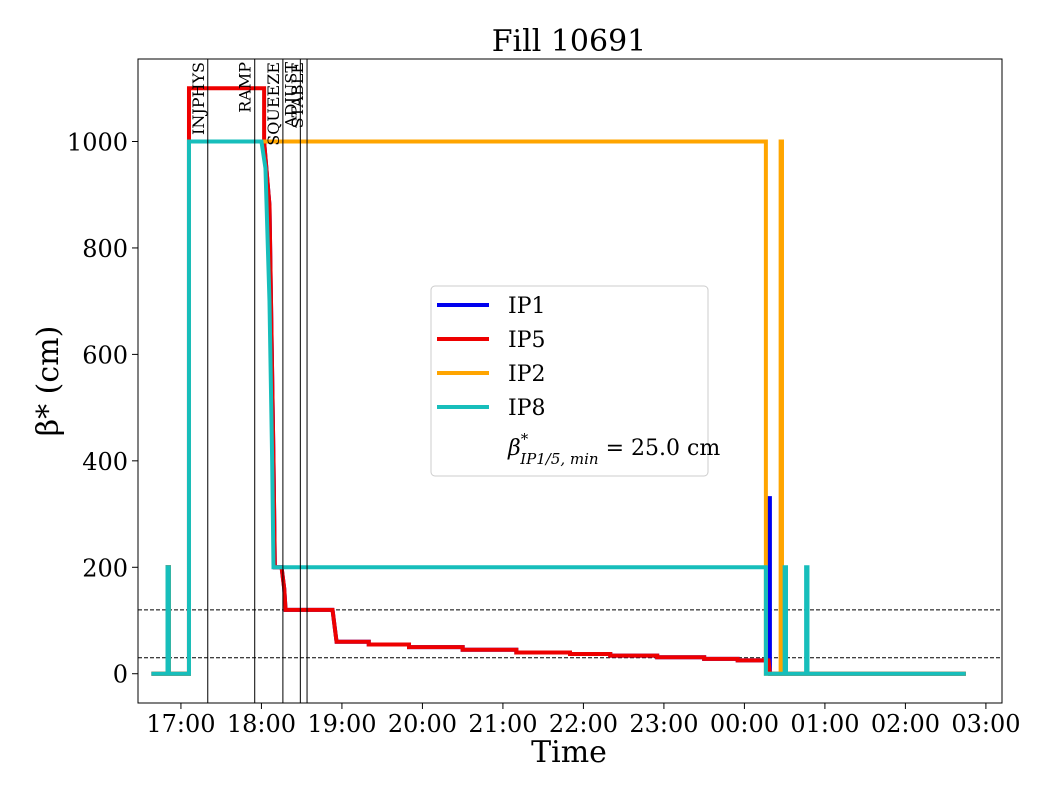 The image size is (1040, 800). Describe the element at coordinates (198, 98) in the screenshot. I see `mode-label-injphys: INJPHYS` at that location.